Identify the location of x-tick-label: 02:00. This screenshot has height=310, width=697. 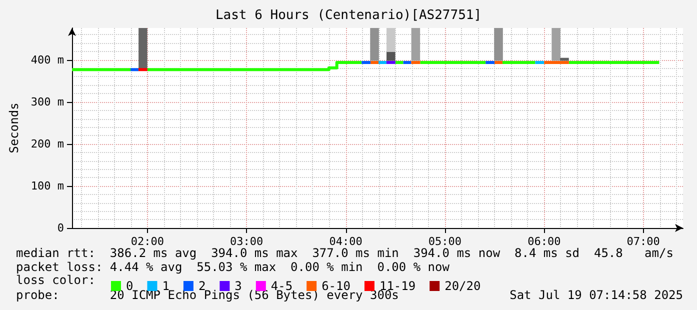
(147, 241).